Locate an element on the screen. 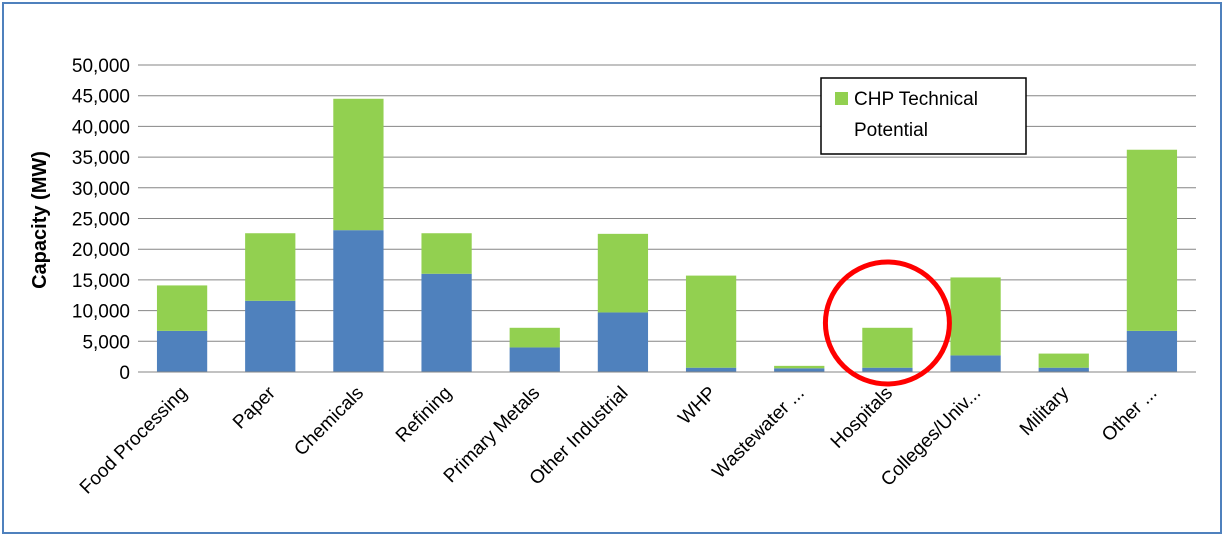 The image size is (1228, 540). y-tick-label: 15,000 is located at coordinates (101, 281).